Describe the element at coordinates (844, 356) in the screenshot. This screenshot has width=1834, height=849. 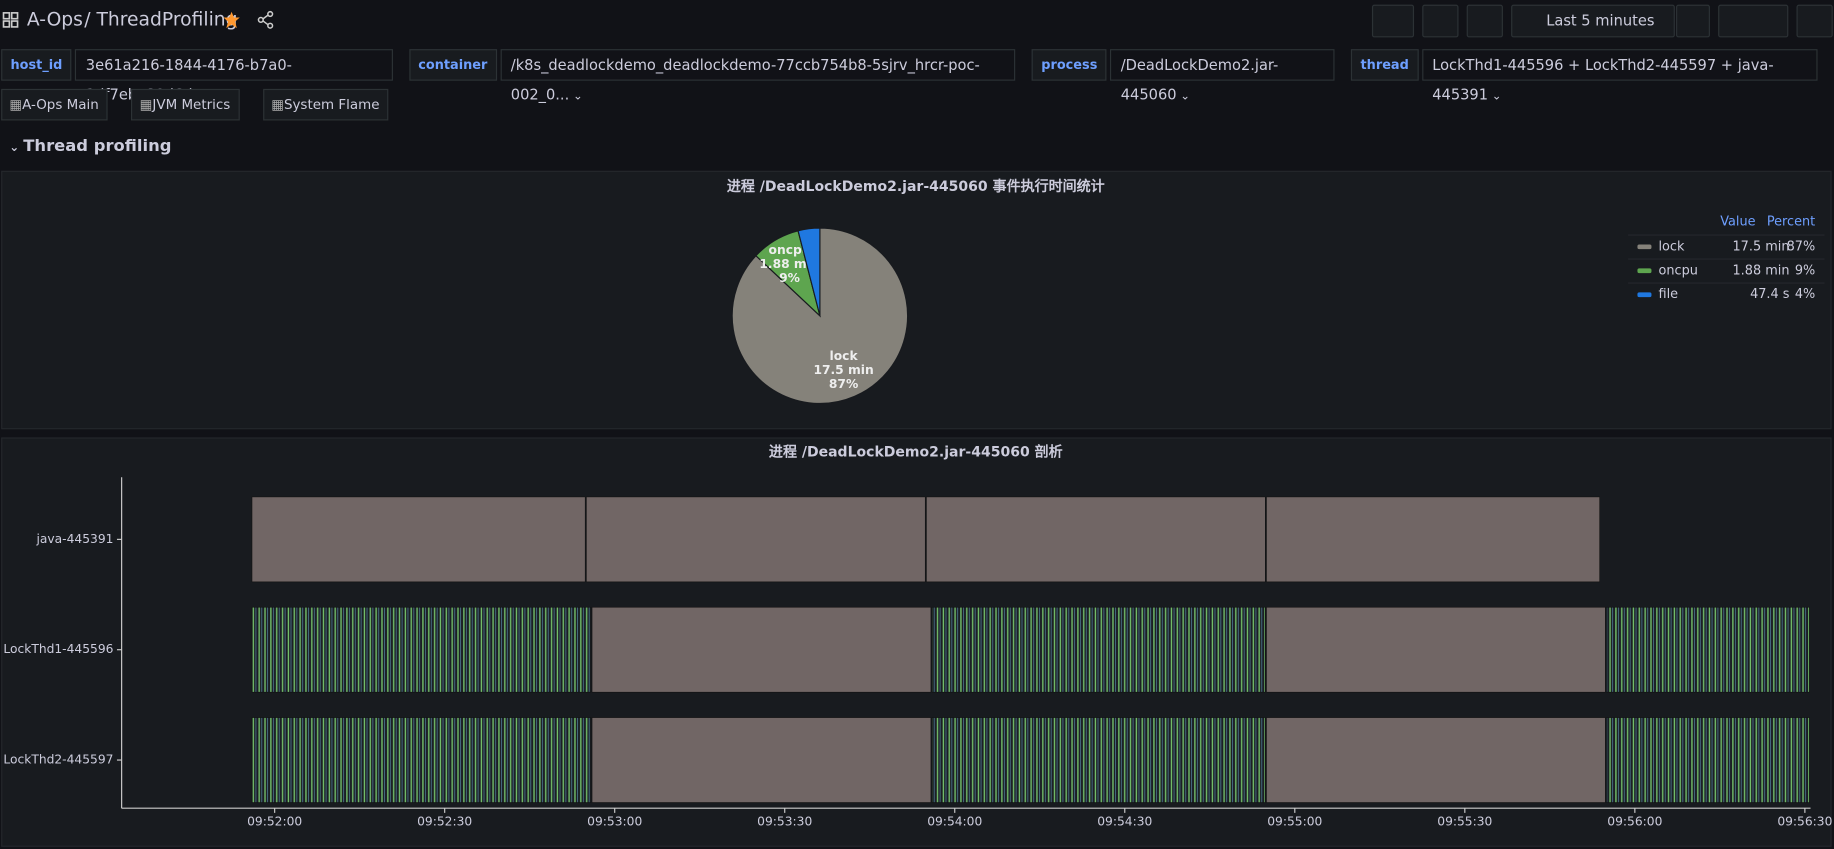
I see `slice-label: lock` at that location.